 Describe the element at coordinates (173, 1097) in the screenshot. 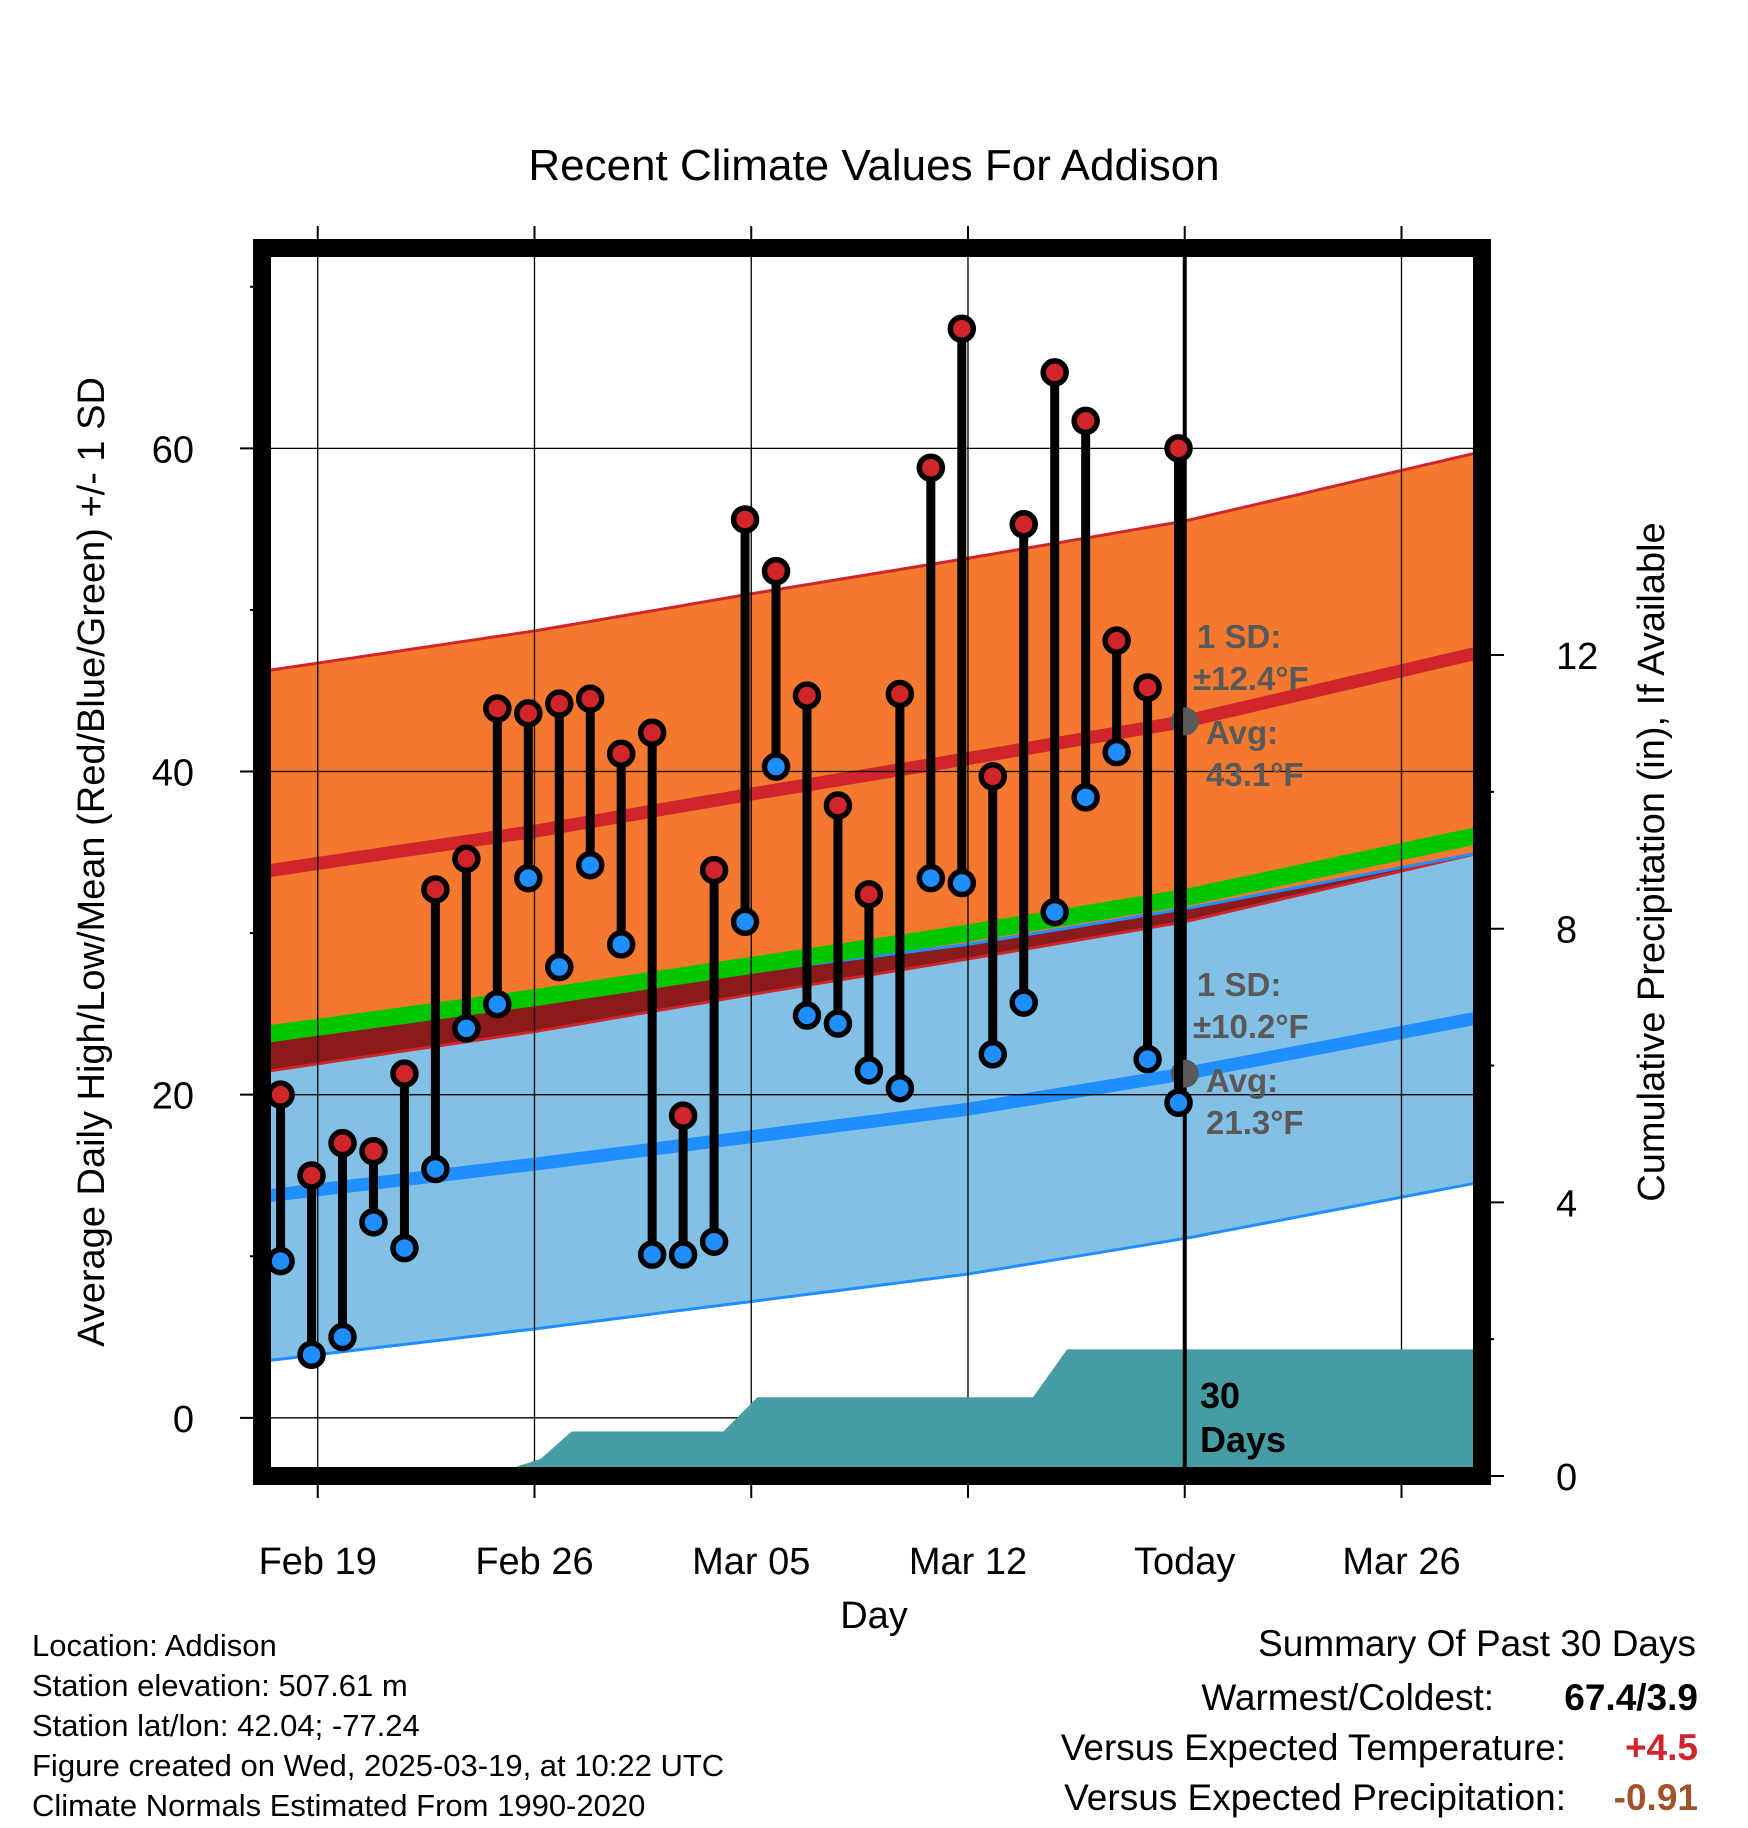

I see `left-tick-label: 20` at that location.